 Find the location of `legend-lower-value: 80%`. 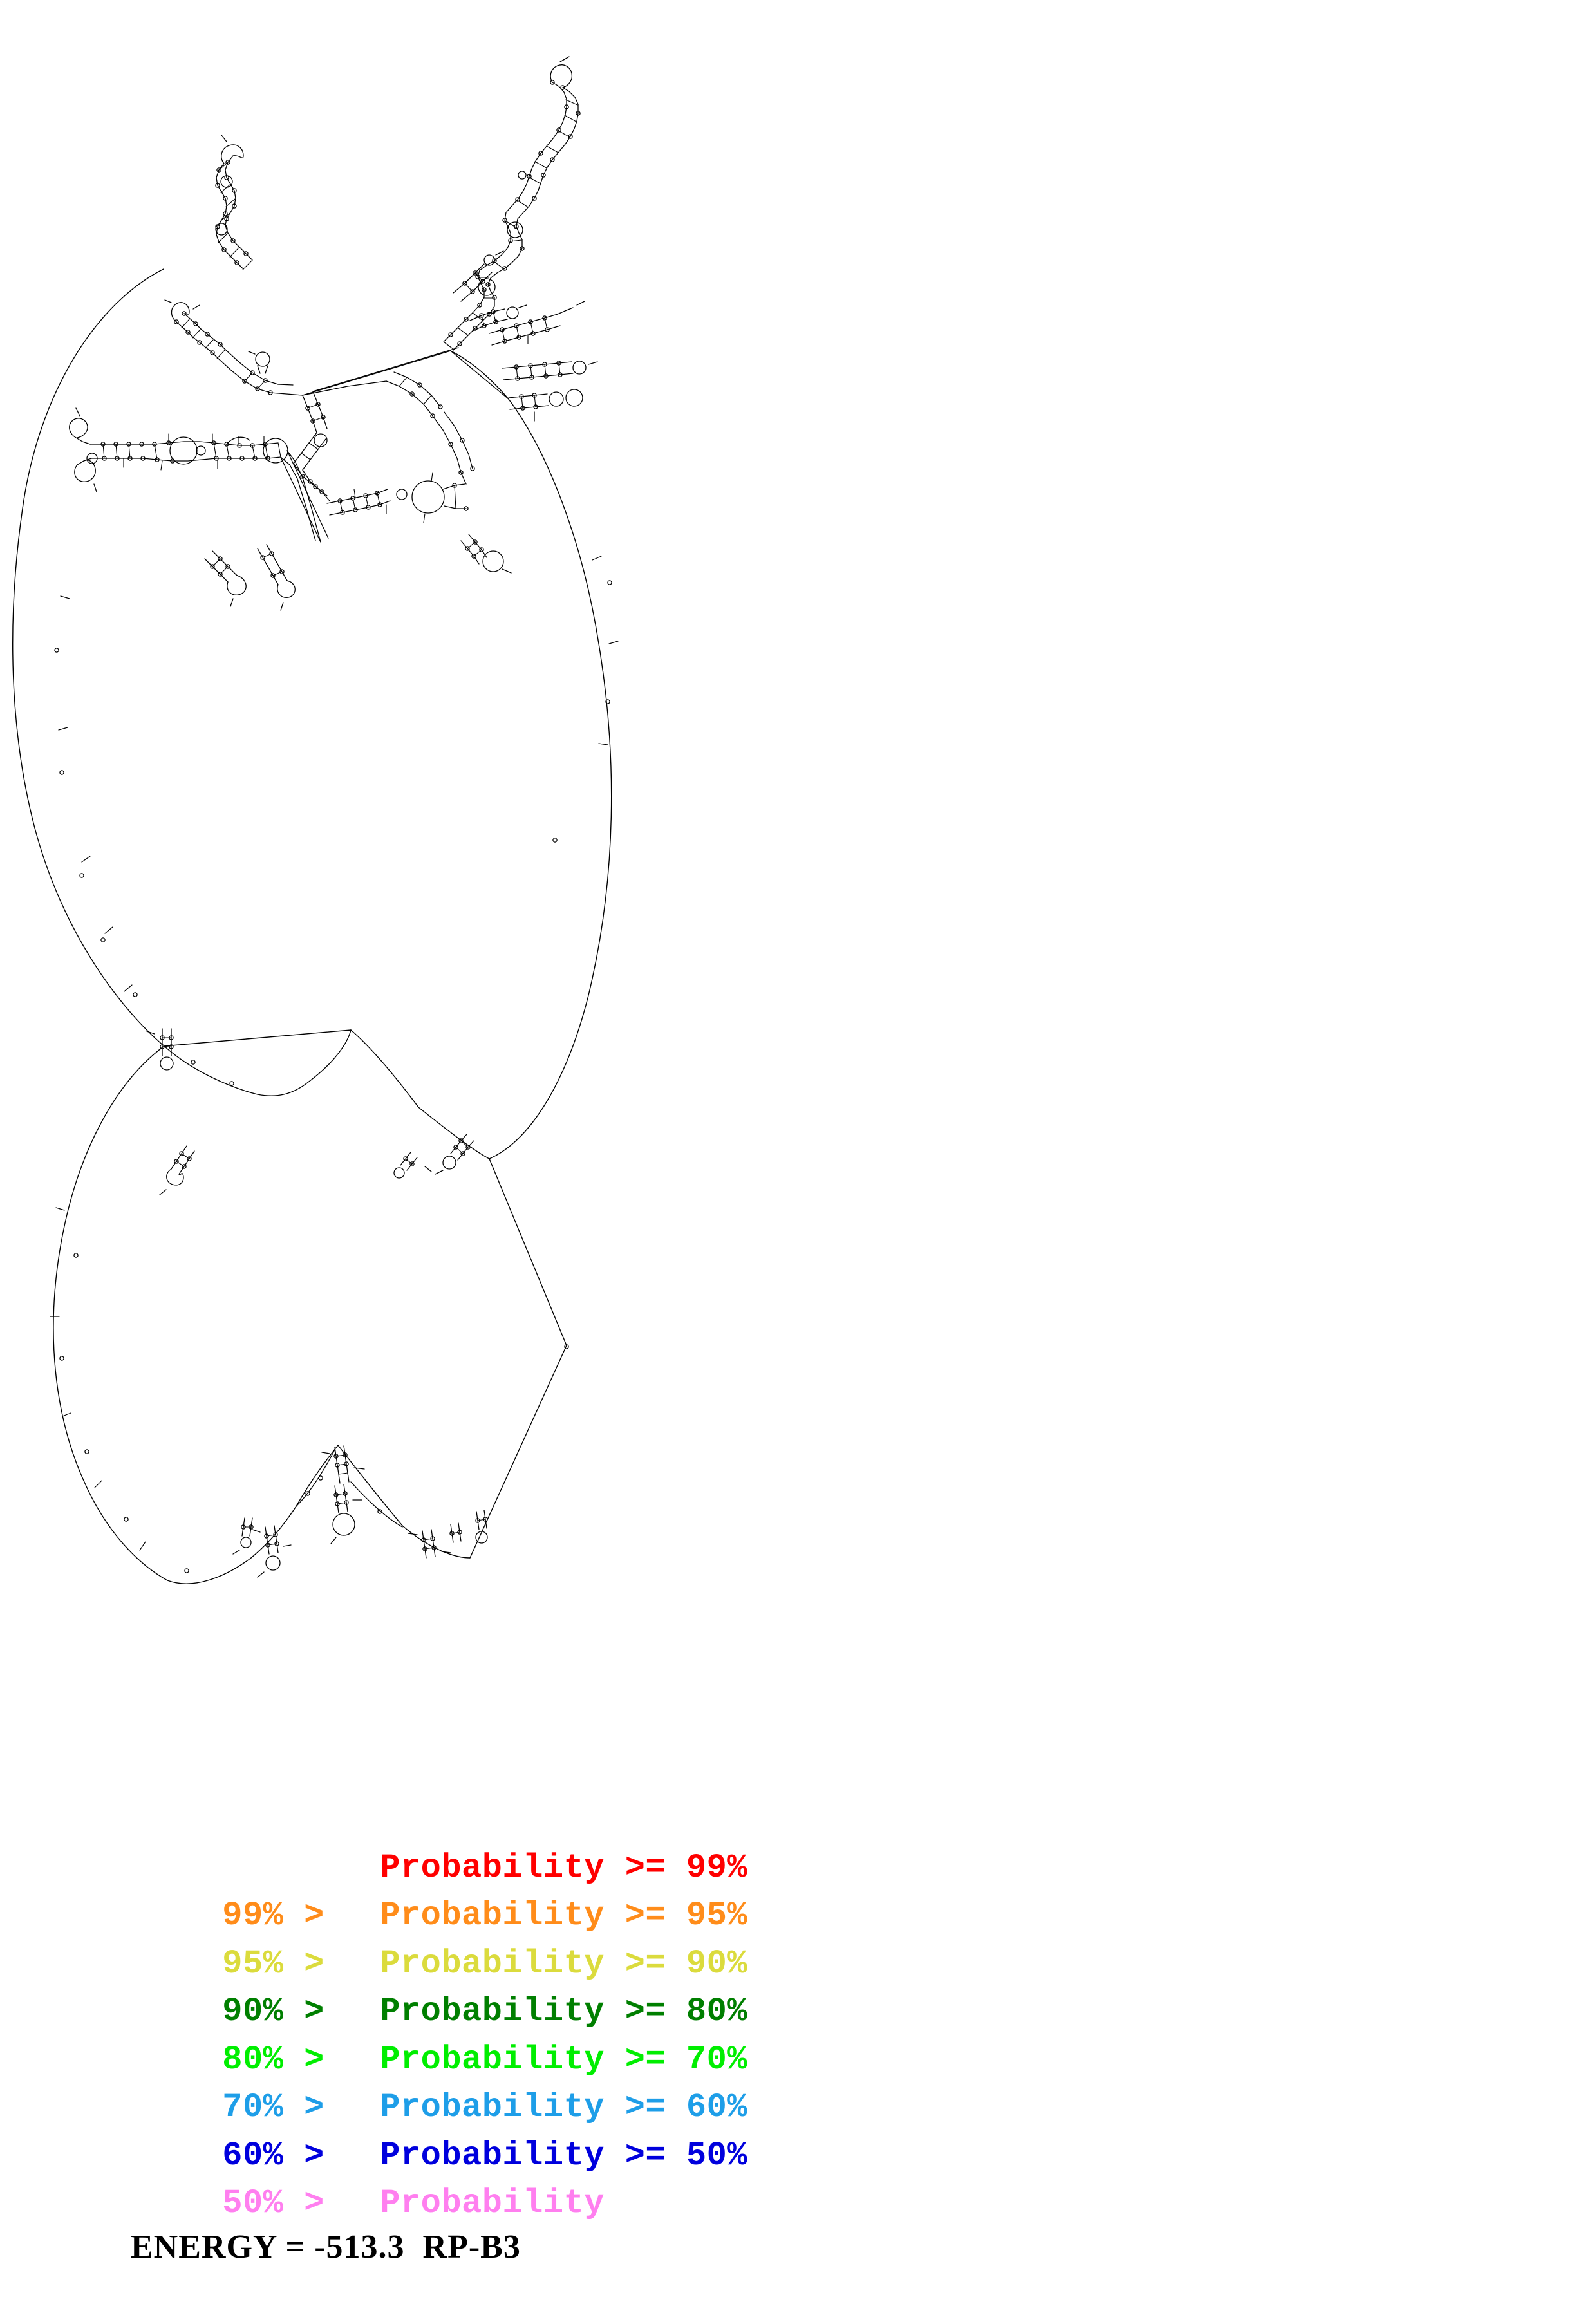

legend-lower-value: 80% is located at coordinates (253, 2059).